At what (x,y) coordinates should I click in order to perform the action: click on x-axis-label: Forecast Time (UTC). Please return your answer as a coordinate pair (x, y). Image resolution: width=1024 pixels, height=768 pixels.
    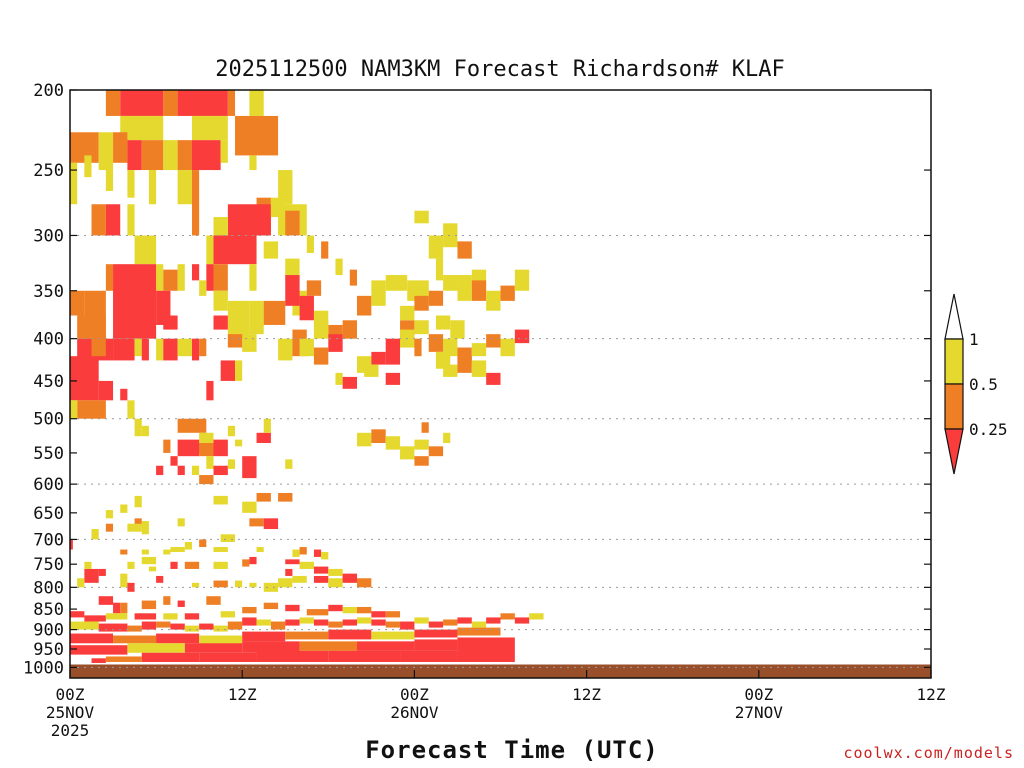
    Looking at the image, I should click on (512, 750).